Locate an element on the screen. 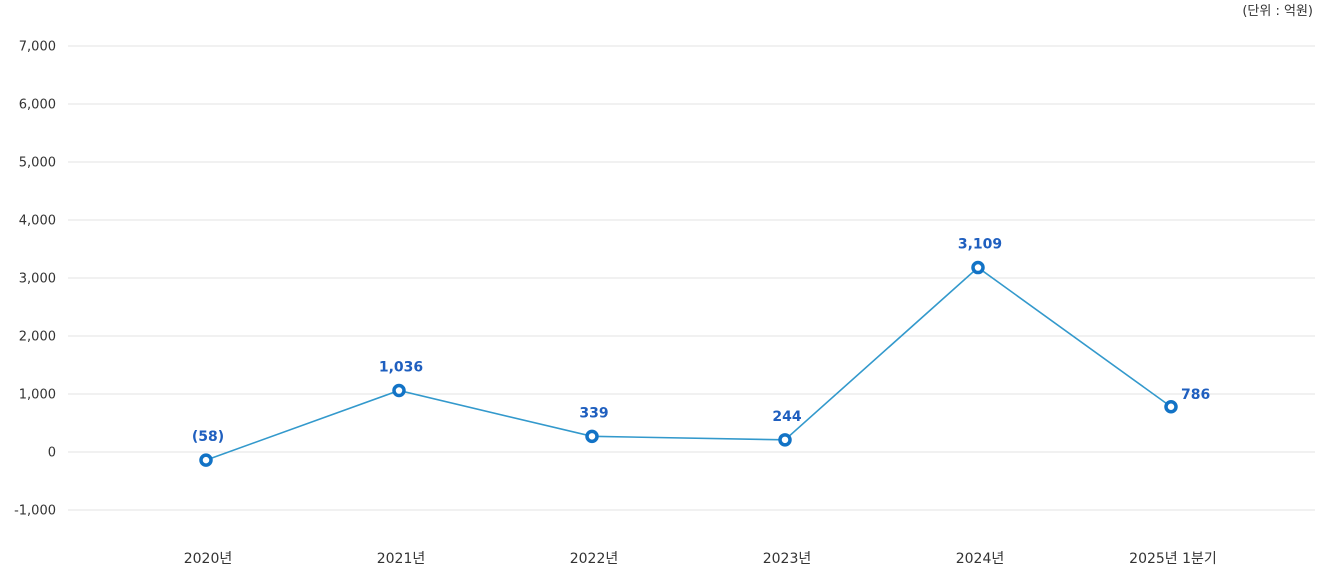 The width and height of the screenshot is (1327, 575). data-label: 244 is located at coordinates (786, 417).